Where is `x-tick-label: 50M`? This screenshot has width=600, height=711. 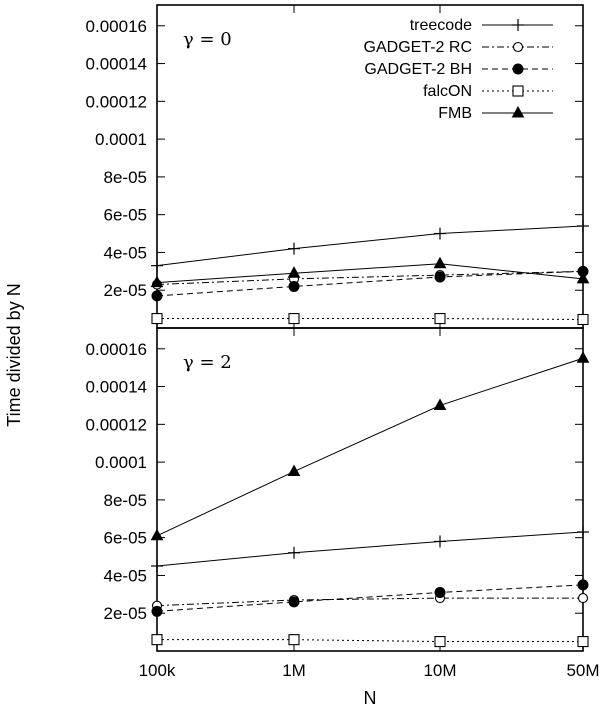 x-tick-label: 50M is located at coordinates (582, 670).